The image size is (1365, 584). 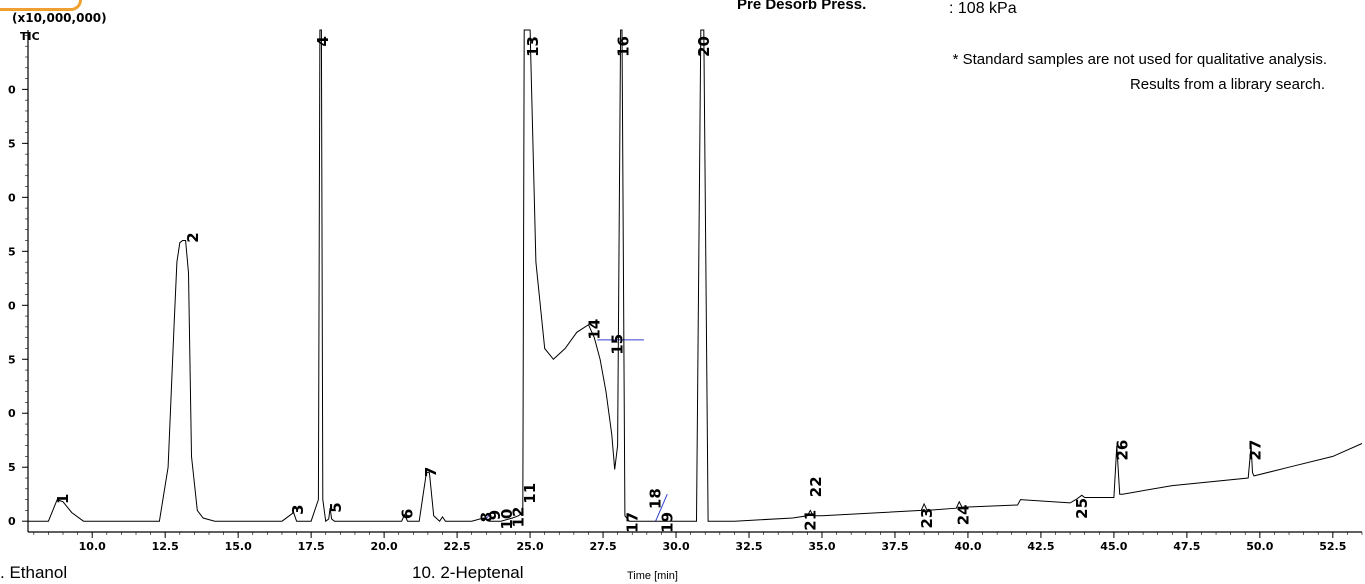 What do you see at coordinates (1123, 450) in the screenshot?
I see `peak-label: 26` at bounding box center [1123, 450].